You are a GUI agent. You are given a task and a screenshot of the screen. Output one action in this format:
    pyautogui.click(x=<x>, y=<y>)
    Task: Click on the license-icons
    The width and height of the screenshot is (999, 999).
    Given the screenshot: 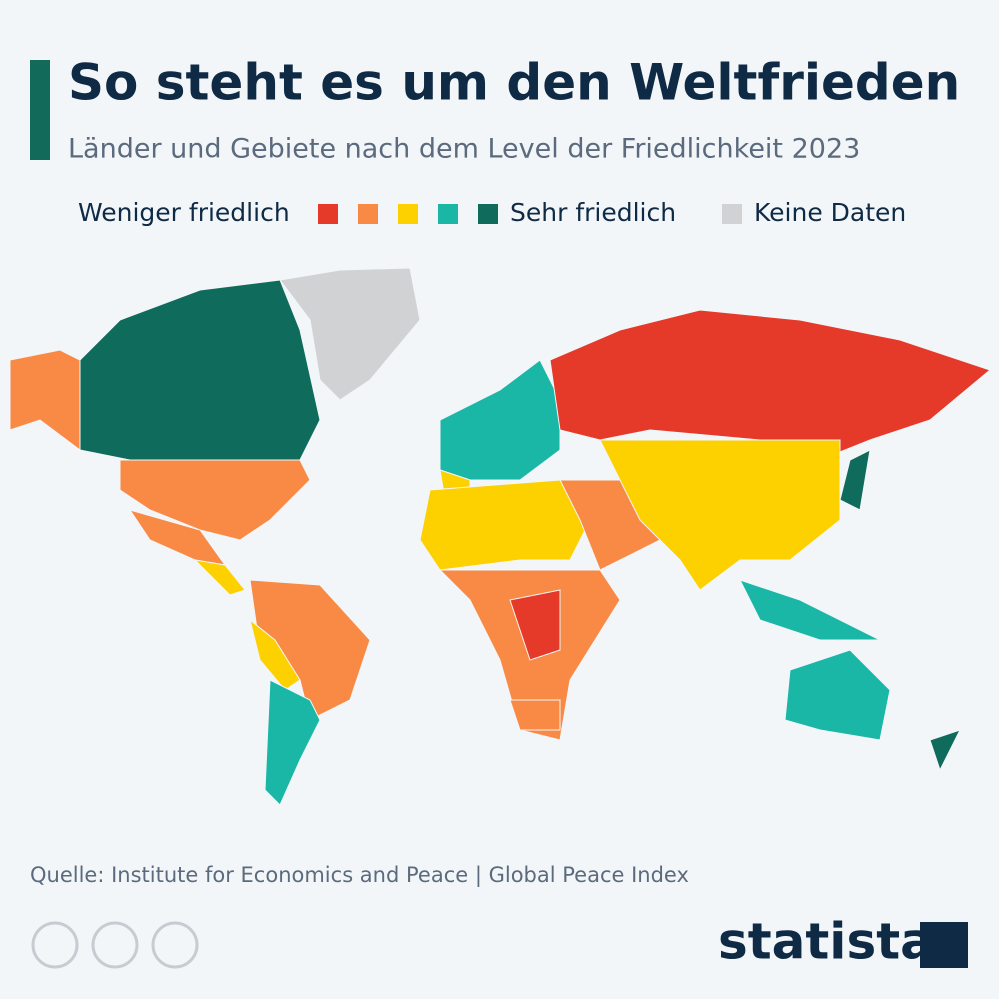 What is the action you would take?
    pyautogui.click(x=115, y=945)
    